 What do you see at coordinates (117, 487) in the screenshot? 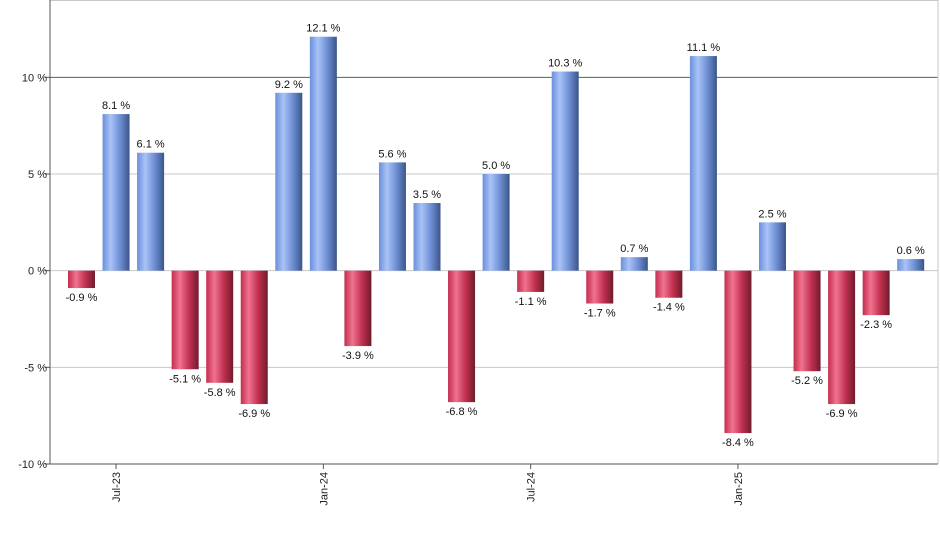
I see `x-tick-label: Jul-23` at bounding box center [117, 487].